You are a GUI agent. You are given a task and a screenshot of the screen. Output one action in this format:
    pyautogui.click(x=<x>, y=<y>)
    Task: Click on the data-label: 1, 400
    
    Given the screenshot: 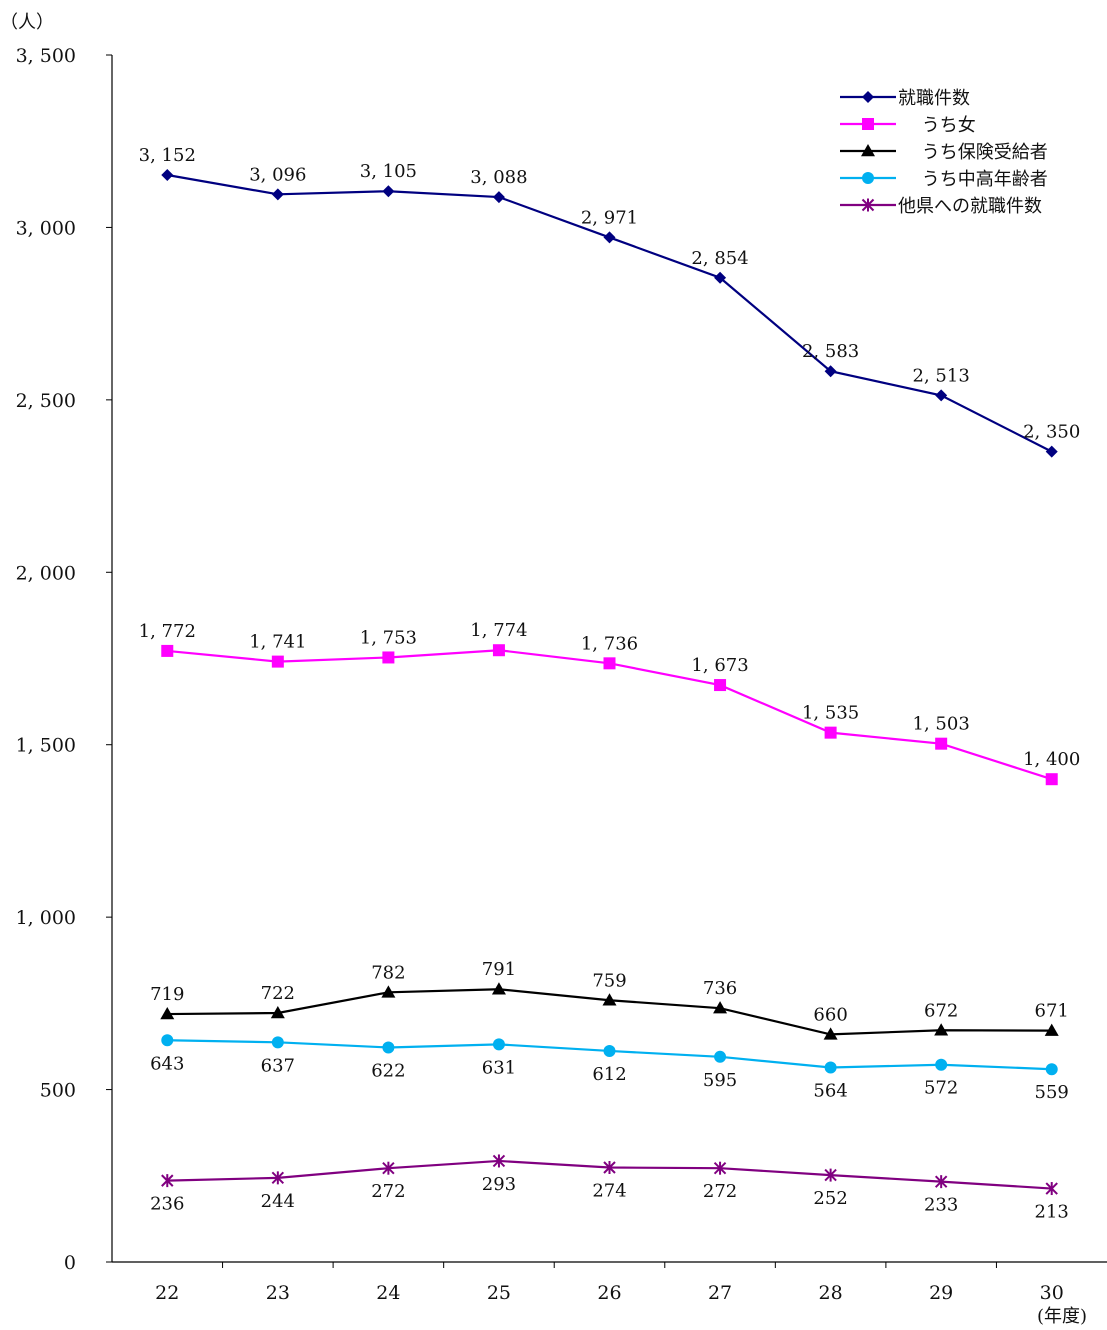 What is the action you would take?
    pyautogui.click(x=1051, y=759)
    